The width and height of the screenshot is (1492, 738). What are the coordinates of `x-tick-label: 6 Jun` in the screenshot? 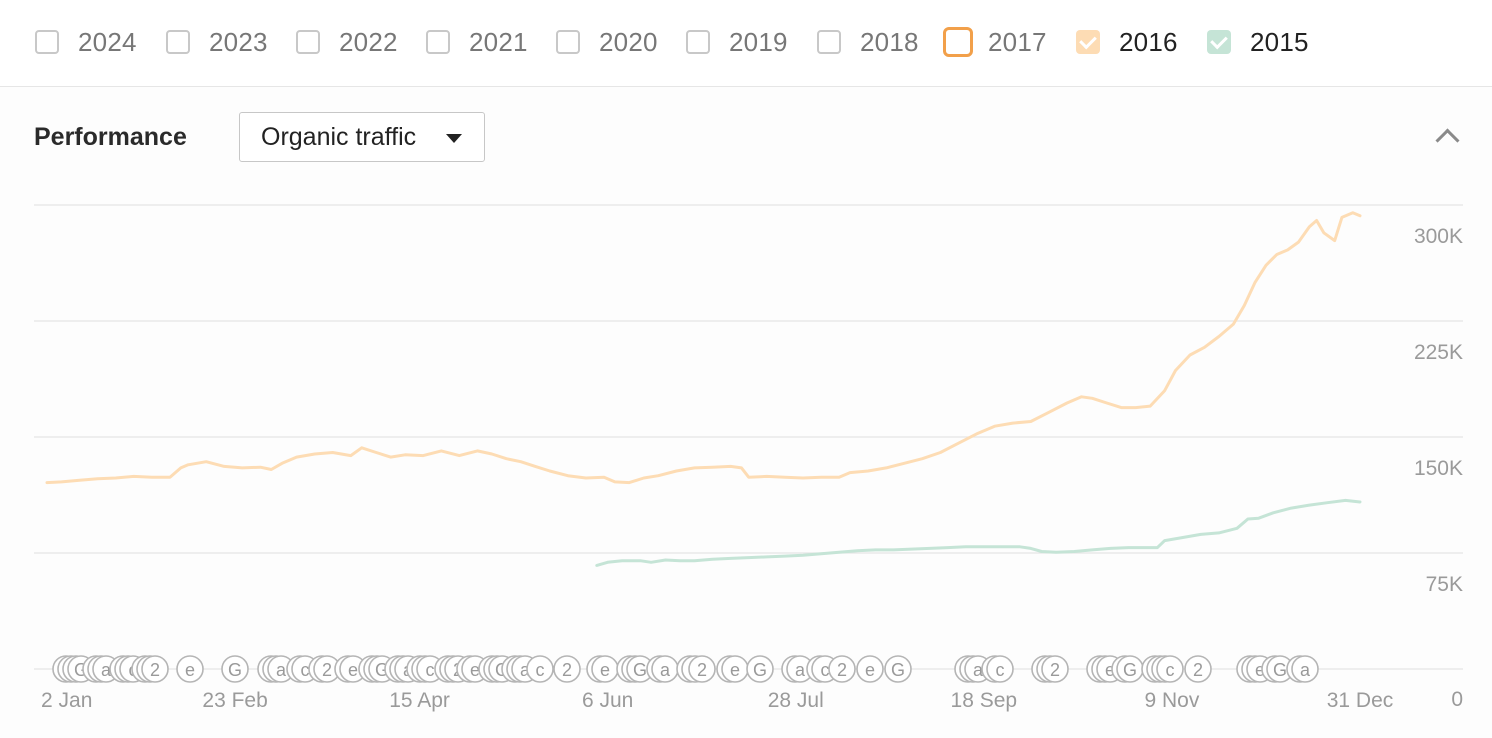 It's located at (607, 700).